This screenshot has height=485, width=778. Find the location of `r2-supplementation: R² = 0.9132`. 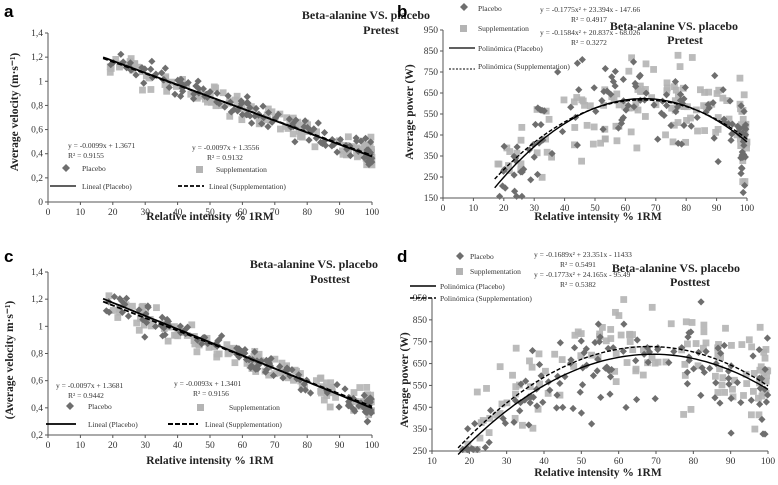

r2-supplementation: R² = 0.9132 is located at coordinates (225, 157).